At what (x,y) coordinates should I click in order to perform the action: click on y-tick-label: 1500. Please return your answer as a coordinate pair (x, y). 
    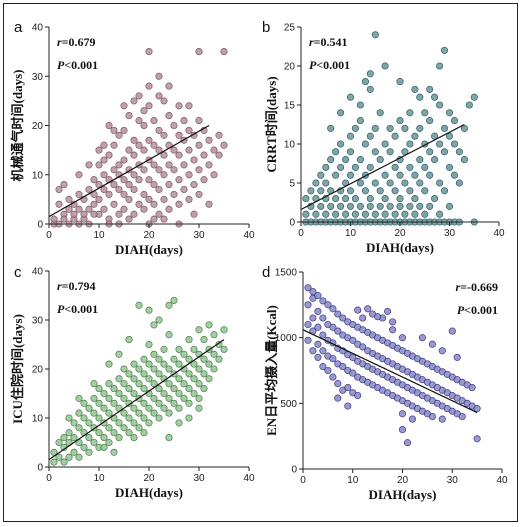
    Looking at the image, I should click on (286, 273).